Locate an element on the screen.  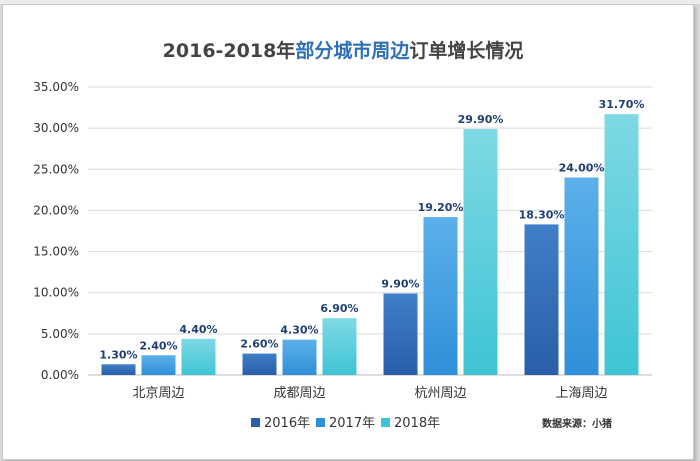
window-top-strip is located at coordinates (350, 2).